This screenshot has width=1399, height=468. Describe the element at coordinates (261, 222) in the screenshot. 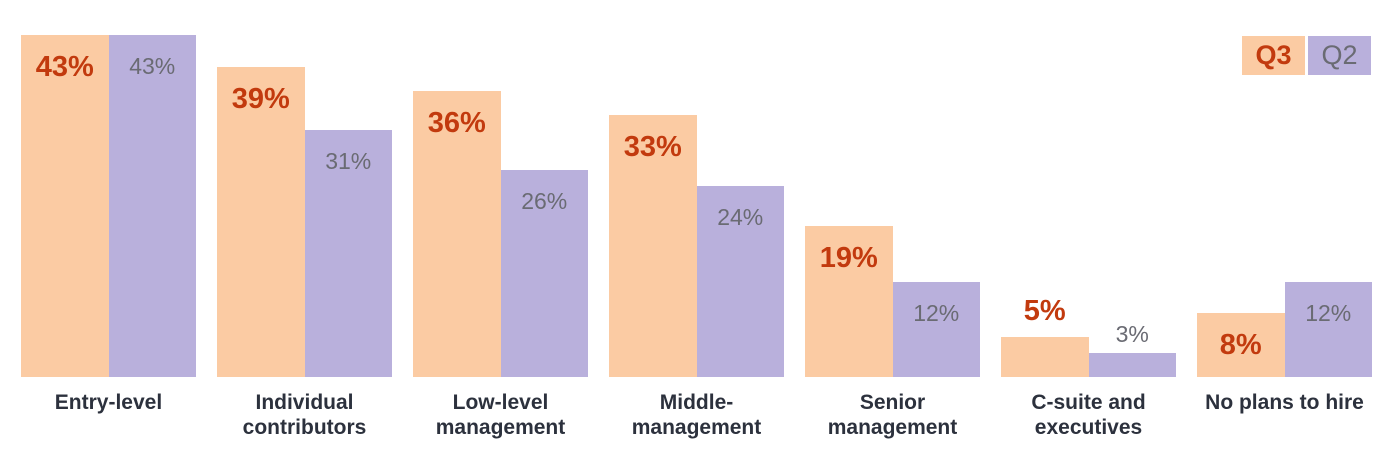

I see `q3-bar: 39%` at that location.